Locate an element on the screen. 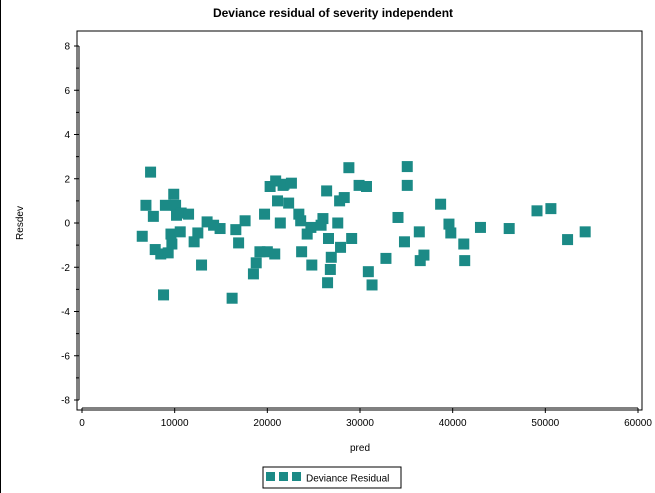 This screenshot has width=655, height=493. legend: Deviance Residual is located at coordinates (332, 477).